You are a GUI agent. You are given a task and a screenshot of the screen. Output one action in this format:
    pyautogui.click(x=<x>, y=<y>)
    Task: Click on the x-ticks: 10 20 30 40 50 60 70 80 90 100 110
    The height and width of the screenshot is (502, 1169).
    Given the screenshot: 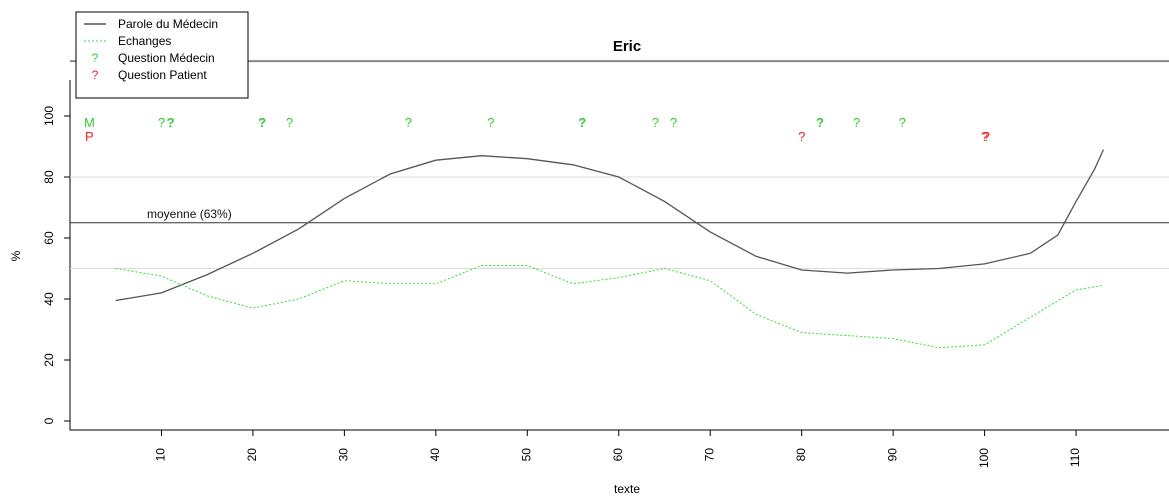 What is the action you would take?
    pyautogui.click(x=618, y=449)
    